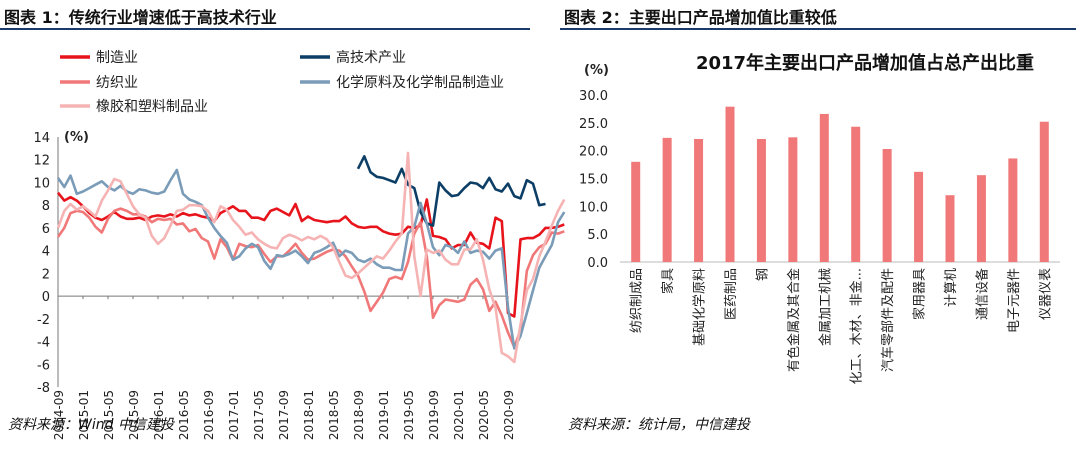  What do you see at coordinates (700, 307) in the screenshot?
I see `x-category-label: 基础化学原料` at bounding box center [700, 307].